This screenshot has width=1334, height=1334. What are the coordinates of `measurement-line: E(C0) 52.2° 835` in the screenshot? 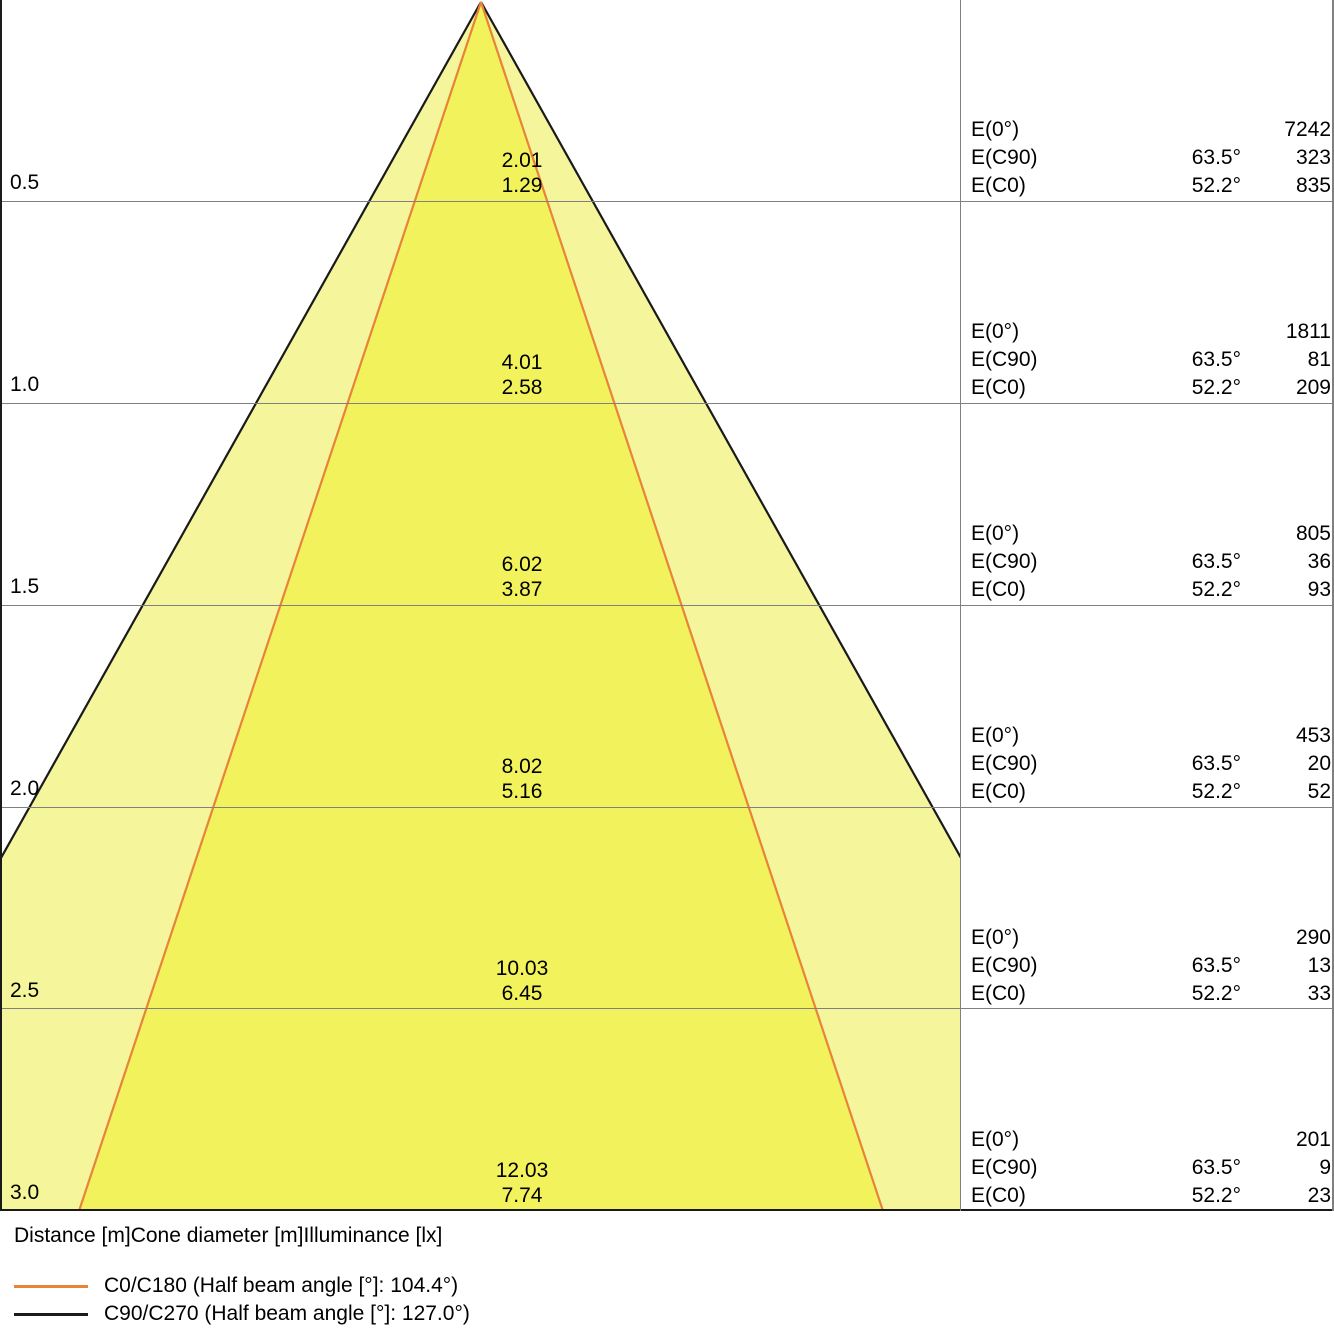 It's located at (1146, 186).